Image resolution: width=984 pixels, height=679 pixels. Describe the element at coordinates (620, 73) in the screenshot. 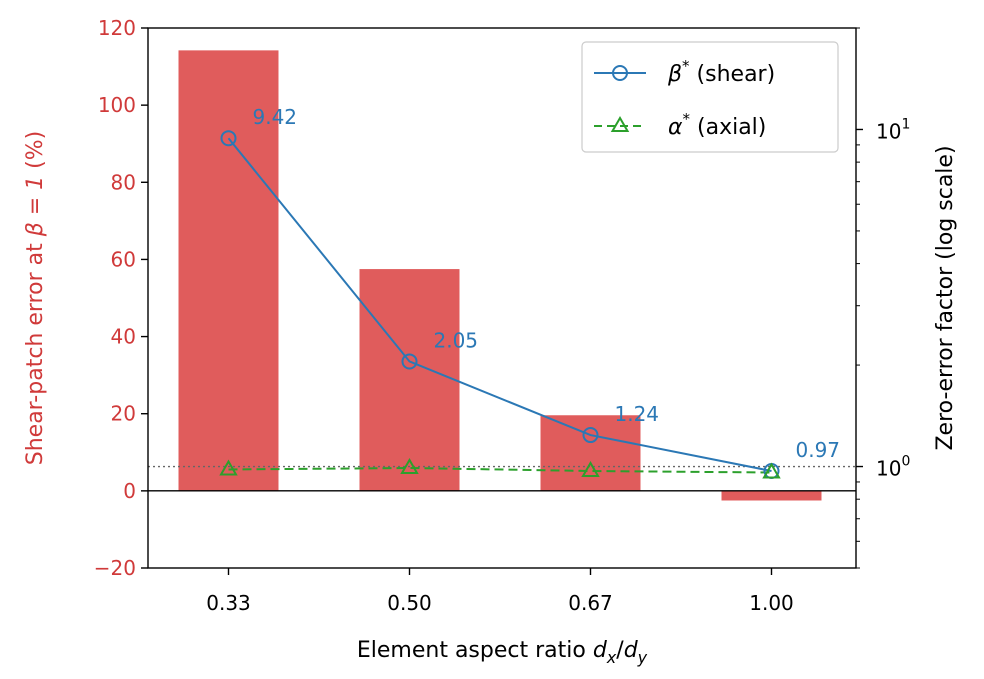

I see `legend-marker-beta` at that location.